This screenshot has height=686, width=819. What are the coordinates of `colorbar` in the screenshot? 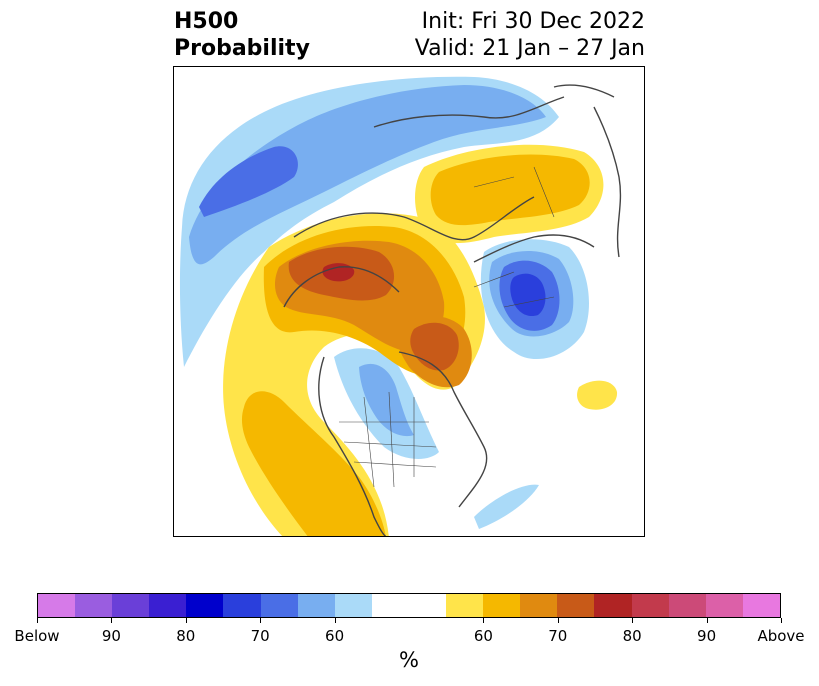 It's located at (409, 605).